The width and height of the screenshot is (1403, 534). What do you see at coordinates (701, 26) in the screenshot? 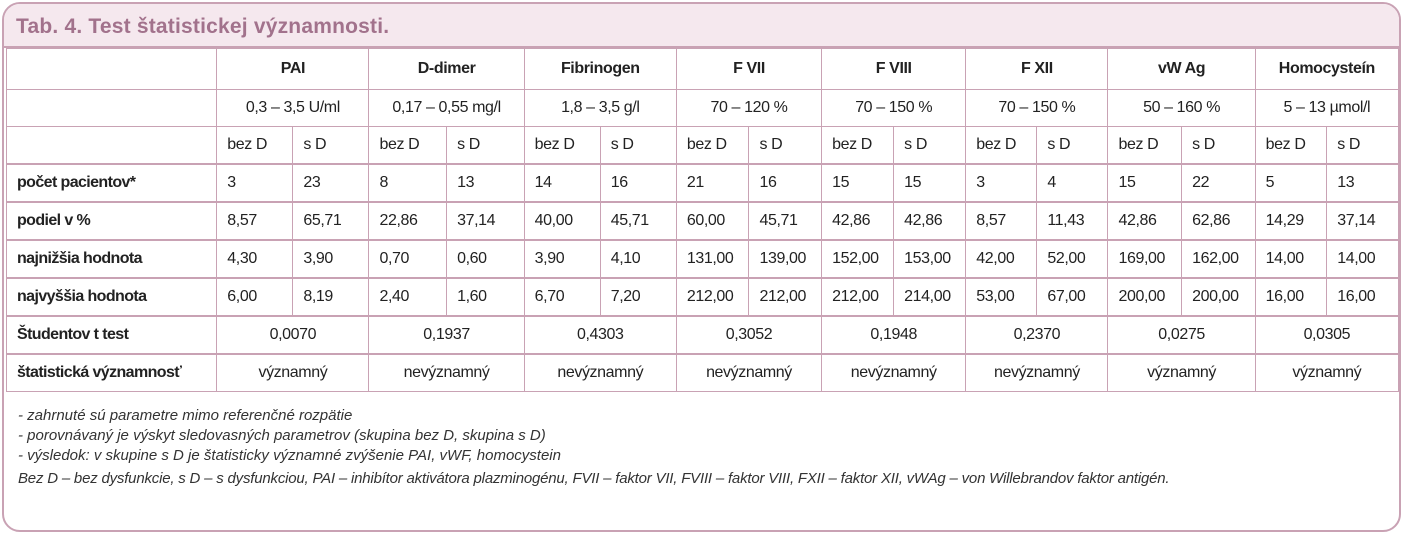
I see `title: Tab. 4. Test štatistickej významnosti.` at bounding box center [701, 26].